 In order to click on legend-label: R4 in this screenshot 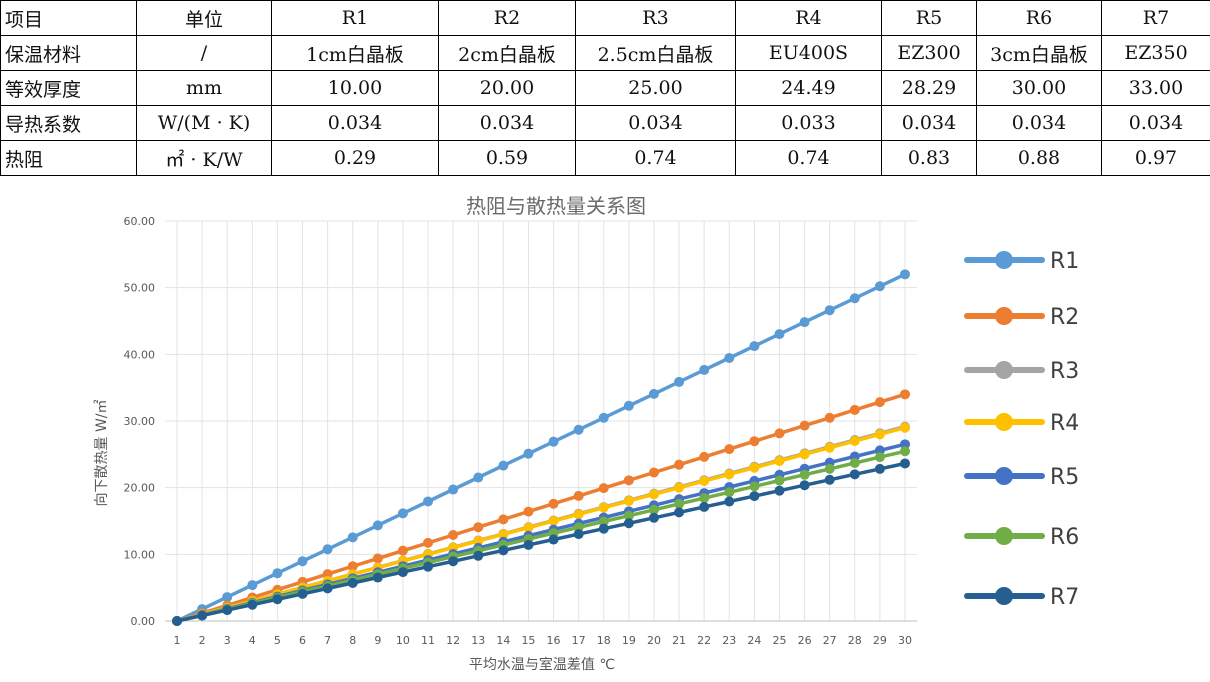, I will do `click(1064, 423)`.